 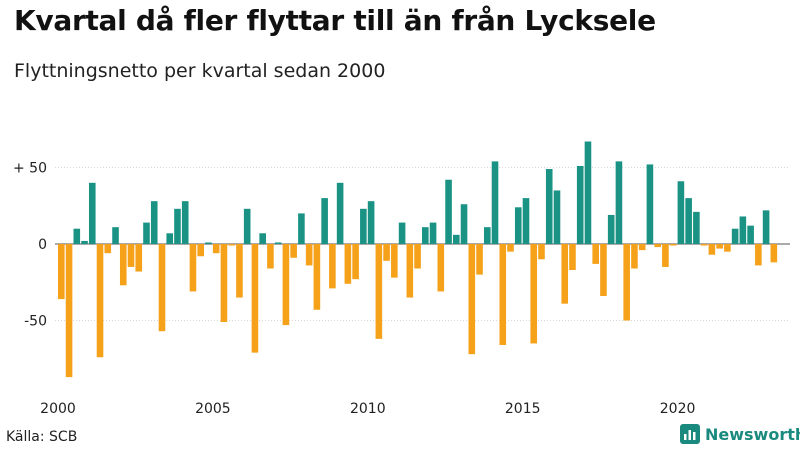 I want to click on x-axis-labels: 2000 2005 2010 2015 2020, so click(x=367, y=409).